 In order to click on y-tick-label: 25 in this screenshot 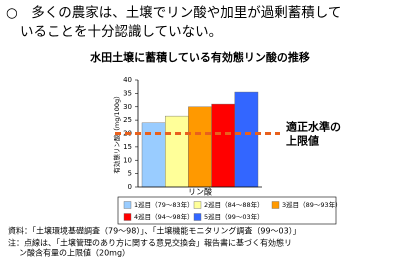, I will do `click(127, 120)`.